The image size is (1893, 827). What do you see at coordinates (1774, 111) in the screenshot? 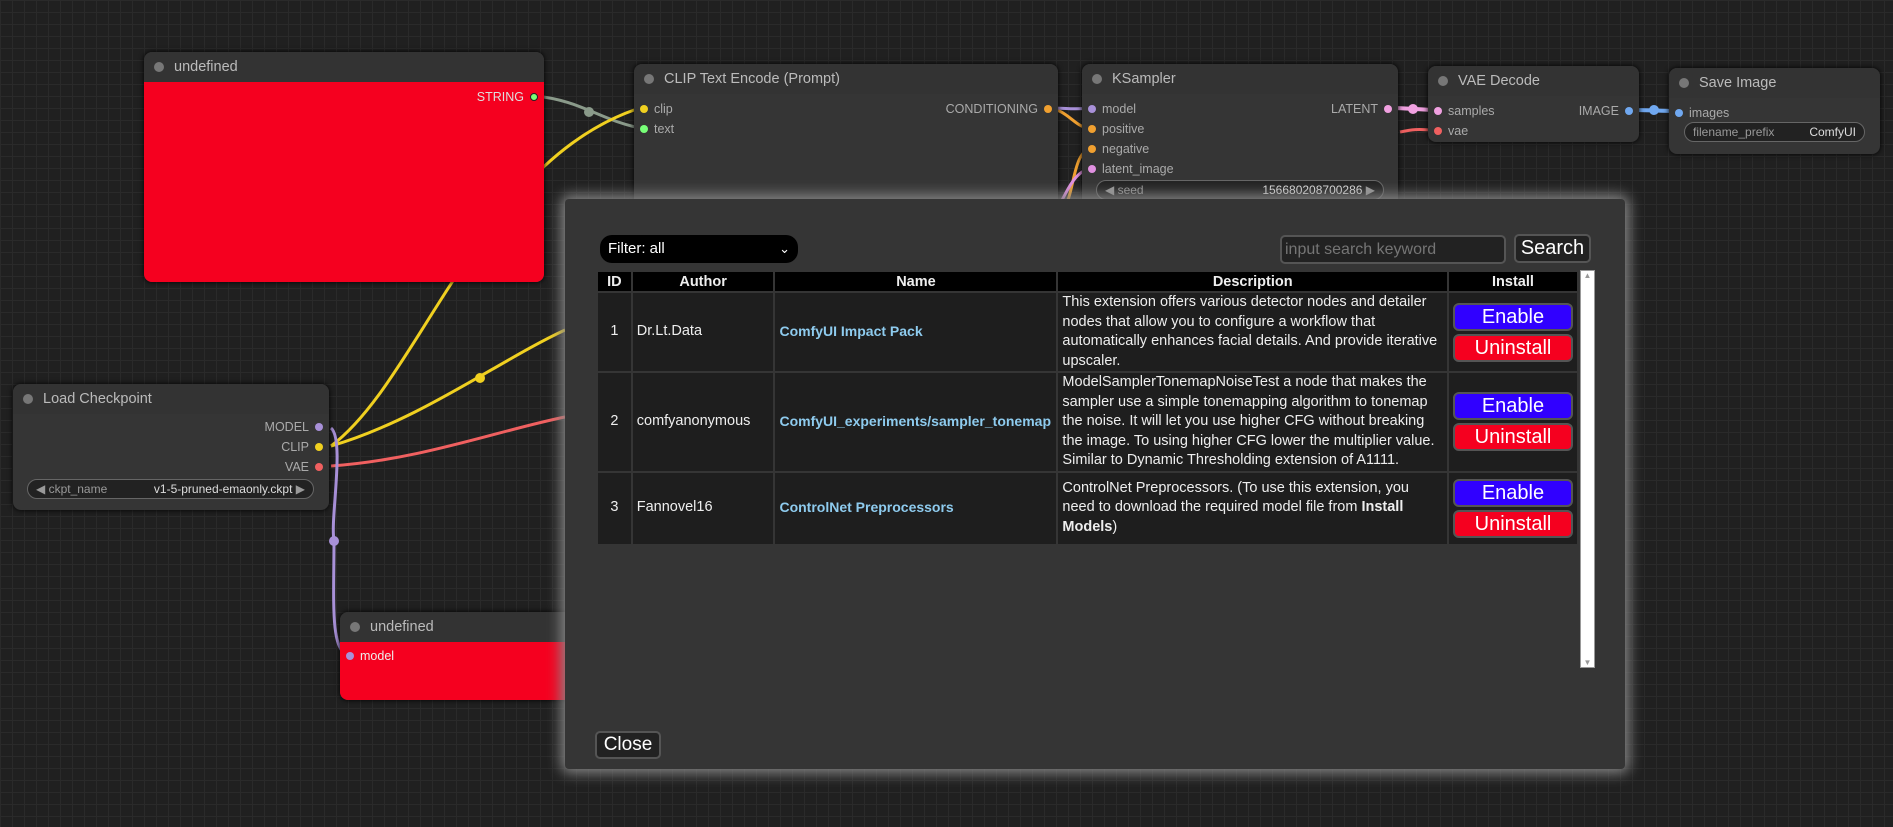
I see `save-image-node: Save Image images filename_prefix ComfyUI` at bounding box center [1774, 111].